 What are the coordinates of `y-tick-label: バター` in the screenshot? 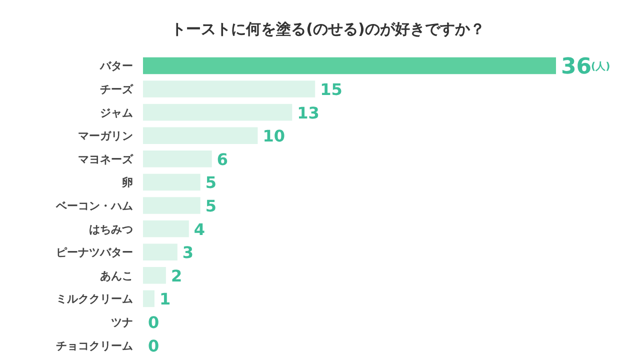 It's located at (116, 66).